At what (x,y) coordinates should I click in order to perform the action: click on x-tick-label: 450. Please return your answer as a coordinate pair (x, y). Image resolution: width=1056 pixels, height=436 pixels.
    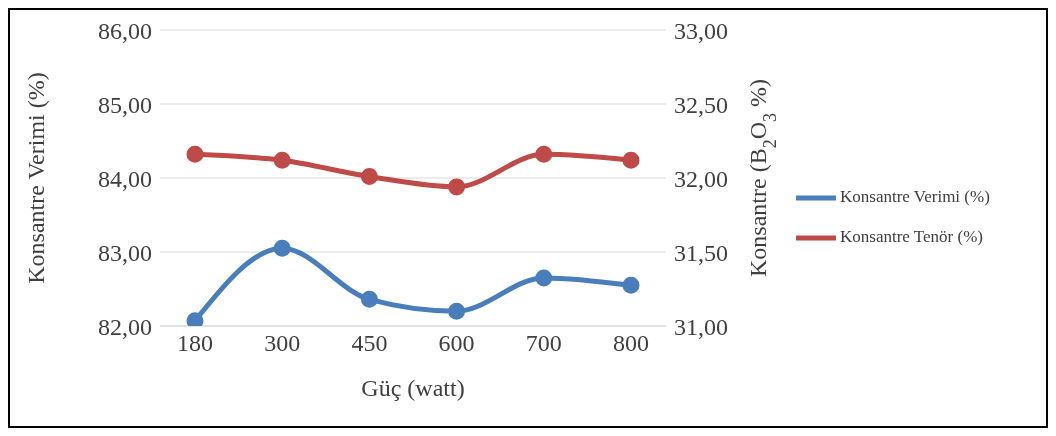
    Looking at the image, I should click on (369, 343).